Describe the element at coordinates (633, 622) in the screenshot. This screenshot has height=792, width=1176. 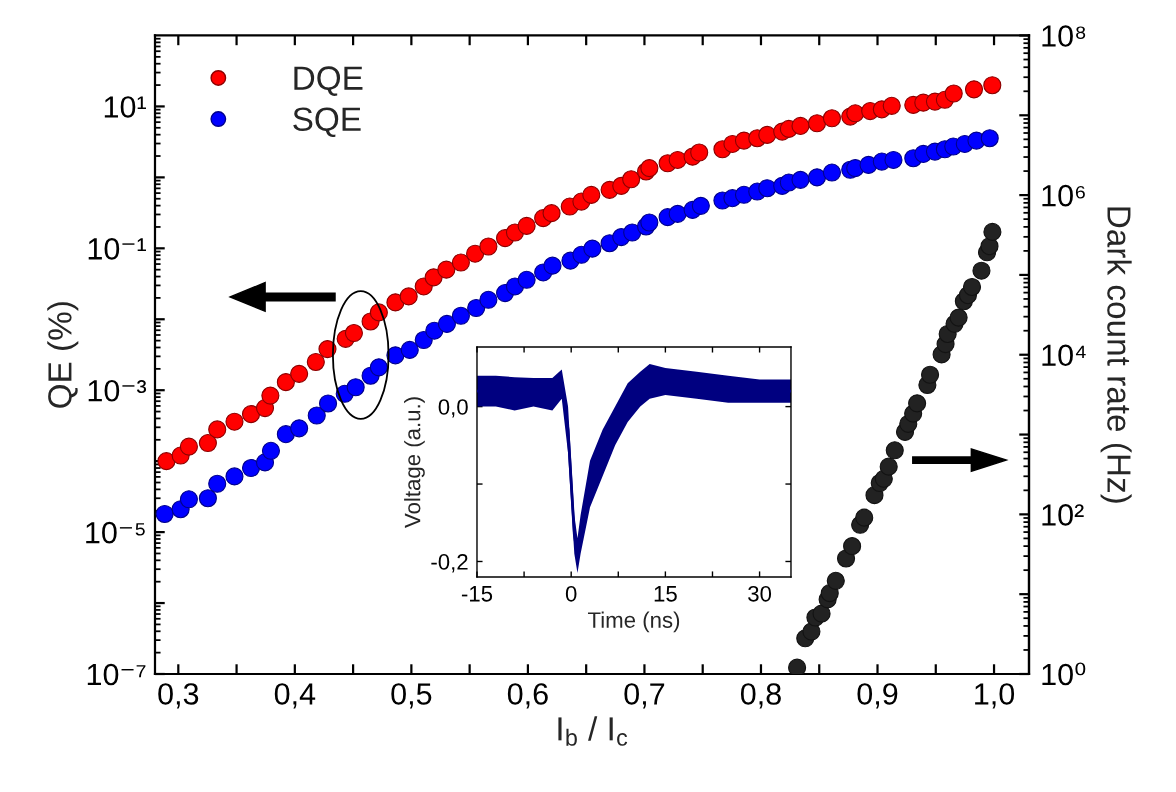
I see `x-axis-title: Time (ns)` at that location.